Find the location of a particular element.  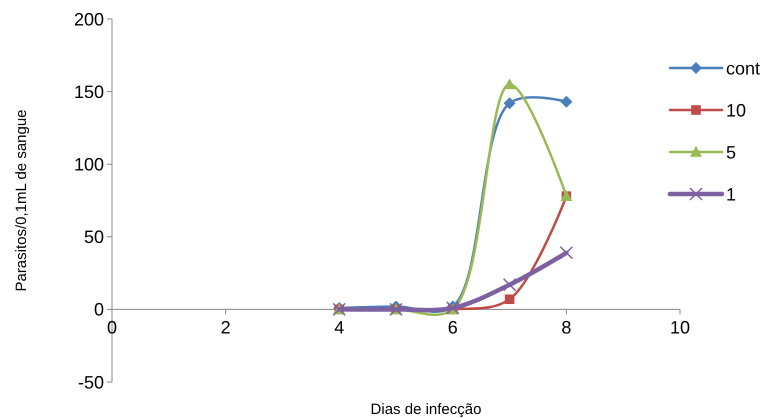

y-tick-label: 150 is located at coordinates (89, 92).